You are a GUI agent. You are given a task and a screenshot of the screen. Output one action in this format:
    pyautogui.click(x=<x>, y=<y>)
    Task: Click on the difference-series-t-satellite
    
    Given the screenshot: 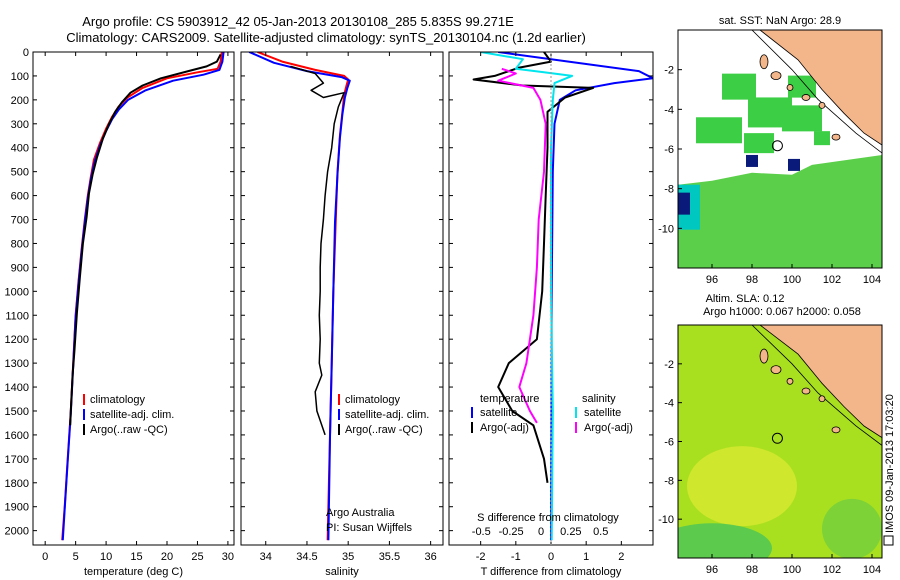 What is the action you would take?
    pyautogui.click(x=575, y=296)
    